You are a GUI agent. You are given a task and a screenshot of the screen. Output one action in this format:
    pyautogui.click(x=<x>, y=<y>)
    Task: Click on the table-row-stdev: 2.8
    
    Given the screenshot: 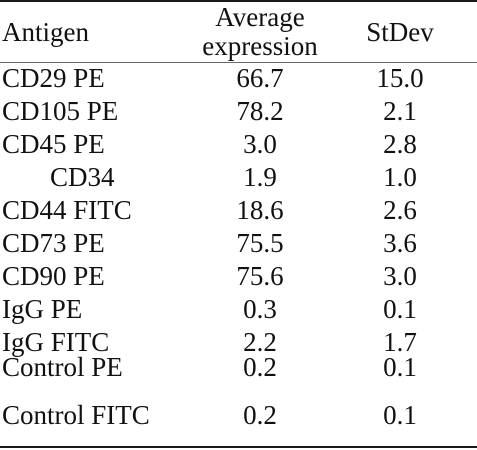 What is the action you would take?
    pyautogui.click(x=400, y=144)
    